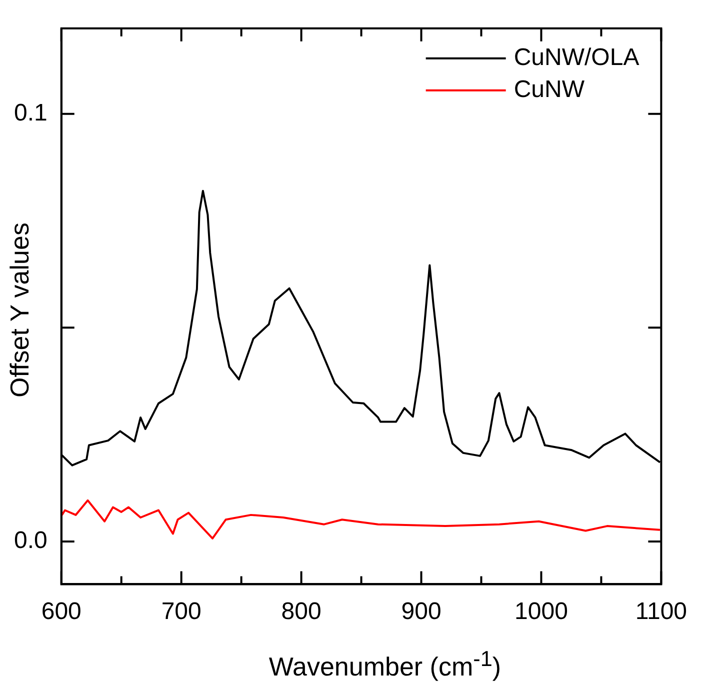  Describe the element at coordinates (181, 612) in the screenshot. I see `x-tick-label: 700` at that location.